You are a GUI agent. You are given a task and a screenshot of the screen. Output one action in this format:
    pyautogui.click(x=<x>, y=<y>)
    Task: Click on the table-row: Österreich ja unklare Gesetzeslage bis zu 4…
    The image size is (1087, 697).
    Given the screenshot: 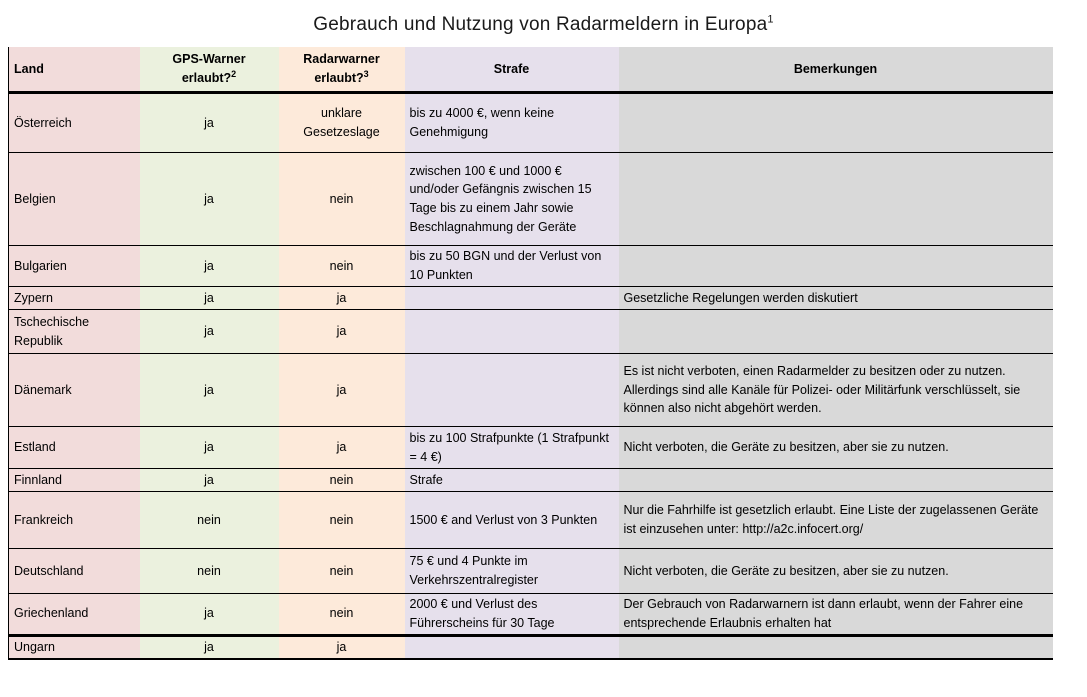 What is the action you would take?
    pyautogui.click(x=530, y=122)
    